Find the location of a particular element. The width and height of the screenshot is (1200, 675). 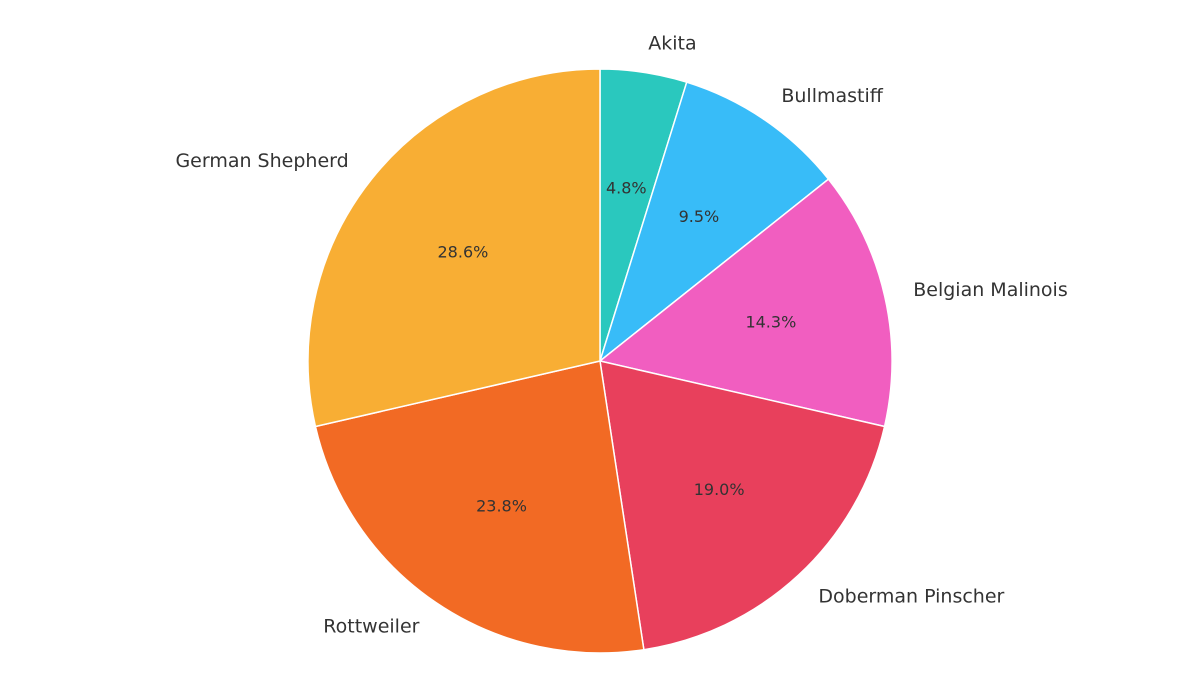

category-label-german-shepherd: German Shepherd is located at coordinates (261, 161).